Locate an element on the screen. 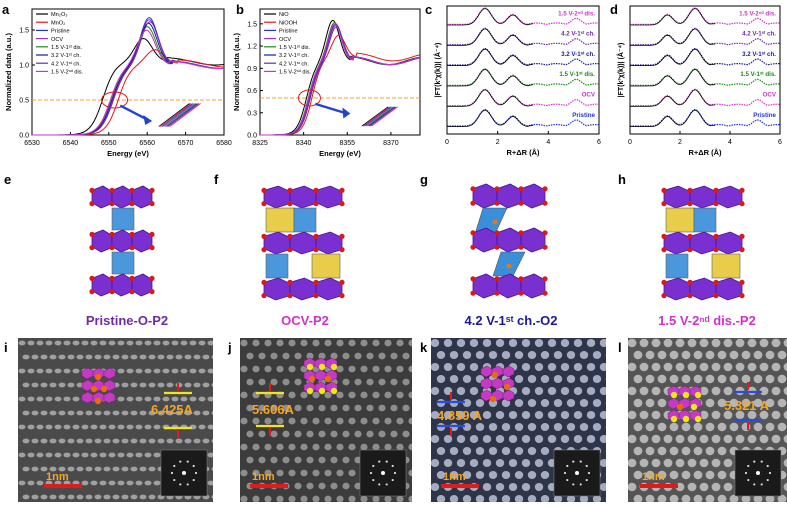 This screenshot has width=787, height=506. series-data-3.2 V-1ˢᵗ ch. is located at coordinates (705, 56).